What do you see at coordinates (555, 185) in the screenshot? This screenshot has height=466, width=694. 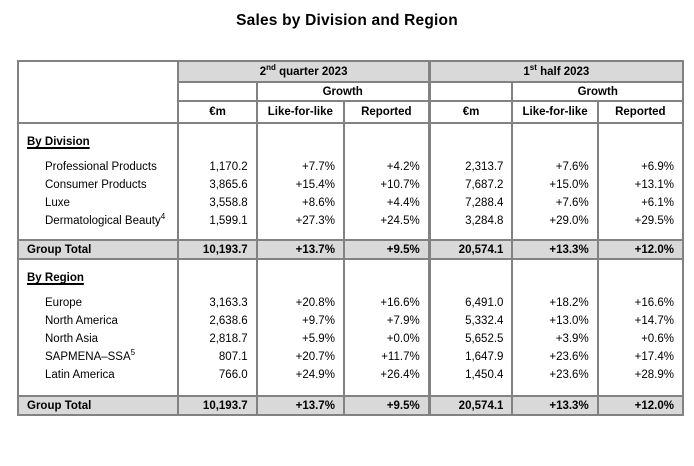 I see `value-cell: +15.0%` at bounding box center [555, 185].